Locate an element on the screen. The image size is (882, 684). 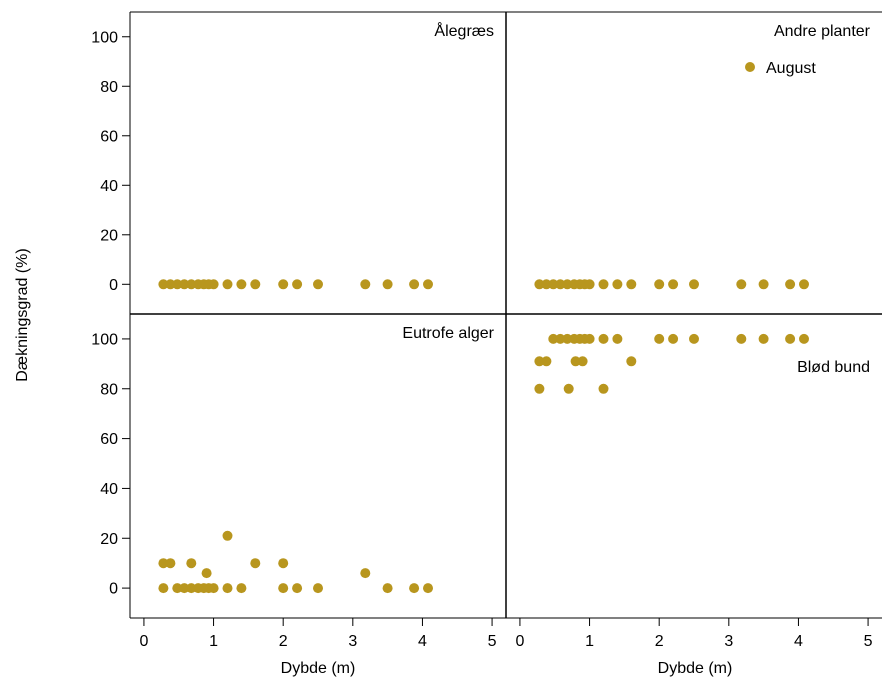
legend-marker is located at coordinates (750, 67).